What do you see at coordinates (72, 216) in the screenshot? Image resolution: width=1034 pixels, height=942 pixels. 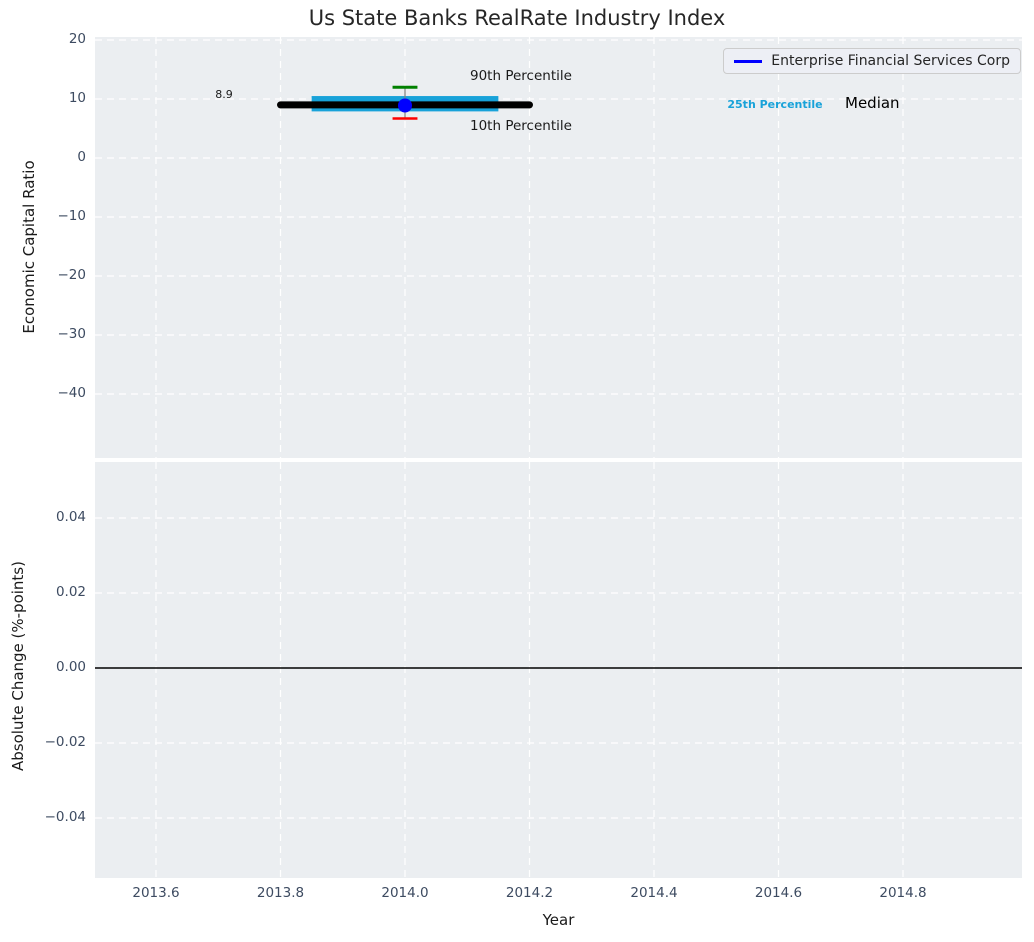 I see `y-tick-label: −10` at bounding box center [72, 216].